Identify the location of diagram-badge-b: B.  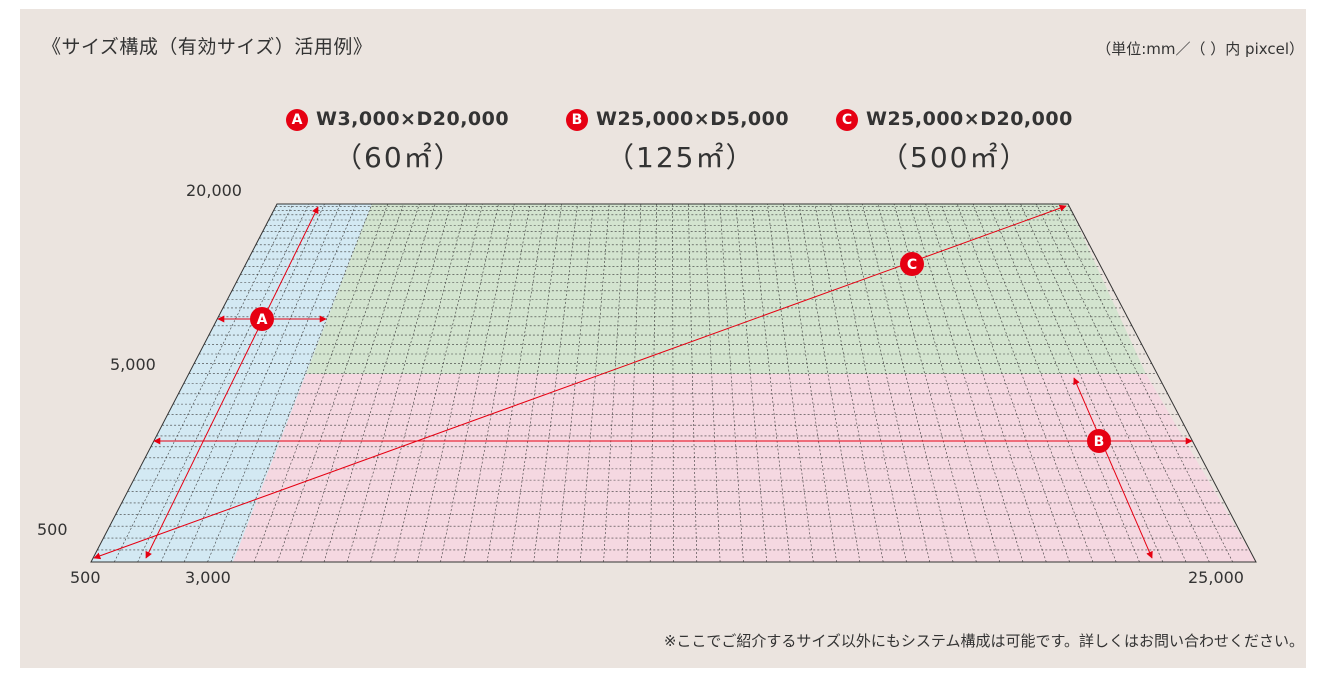
(1099, 441).